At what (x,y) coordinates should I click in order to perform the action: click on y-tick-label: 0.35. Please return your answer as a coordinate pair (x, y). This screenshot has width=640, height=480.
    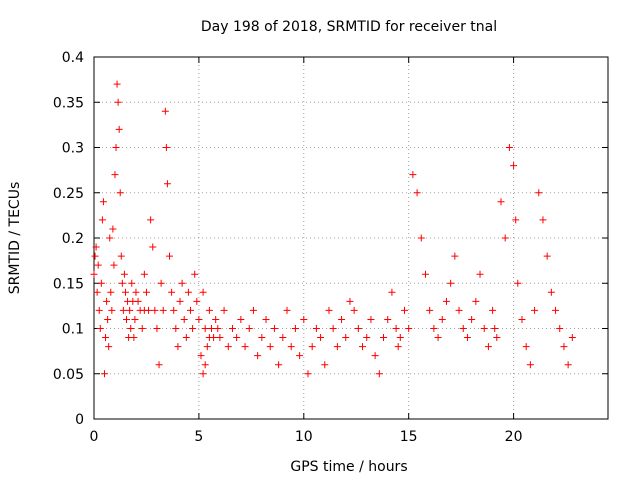
    Looking at the image, I should click on (68, 103).